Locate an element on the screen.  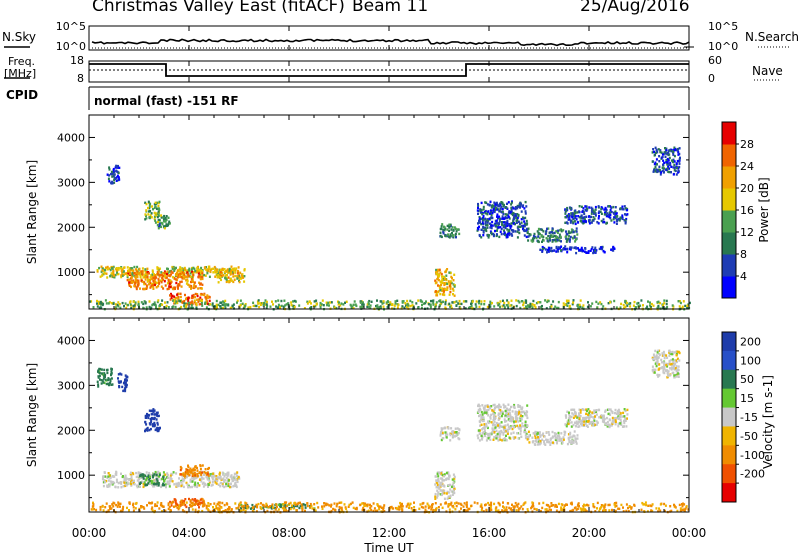
freq-panel: 18 8 60 0 is located at coordinates (392, 69).